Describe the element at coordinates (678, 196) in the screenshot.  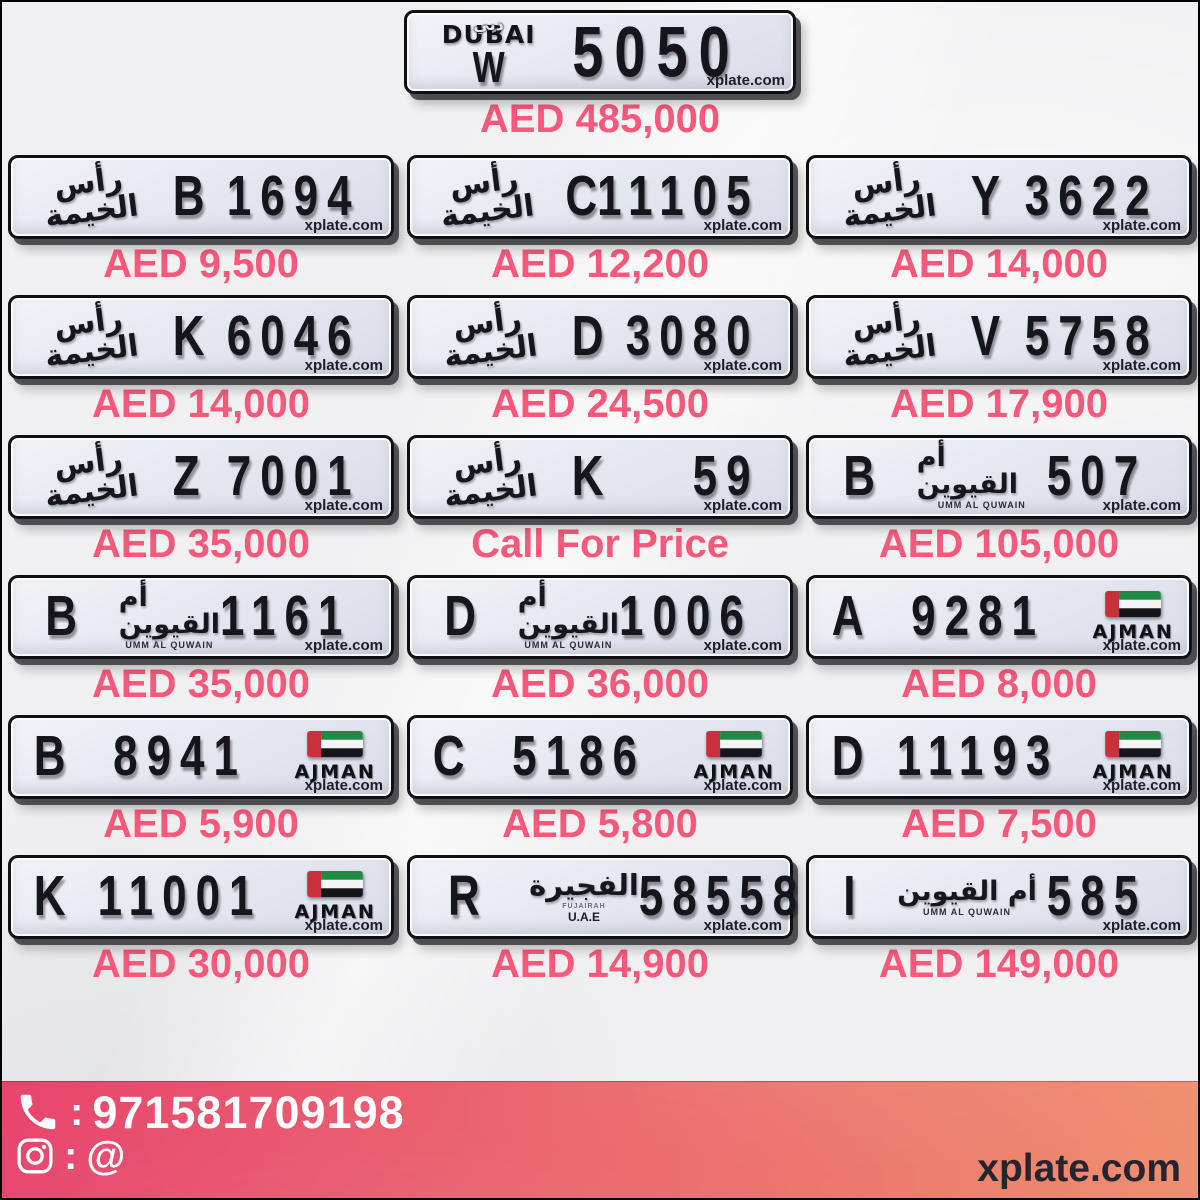
I see `plate-number: 11105` at that location.